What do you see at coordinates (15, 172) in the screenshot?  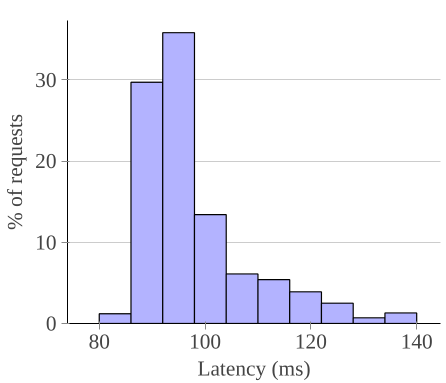 I see `y-axis-title: % of requests` at bounding box center [15, 172].